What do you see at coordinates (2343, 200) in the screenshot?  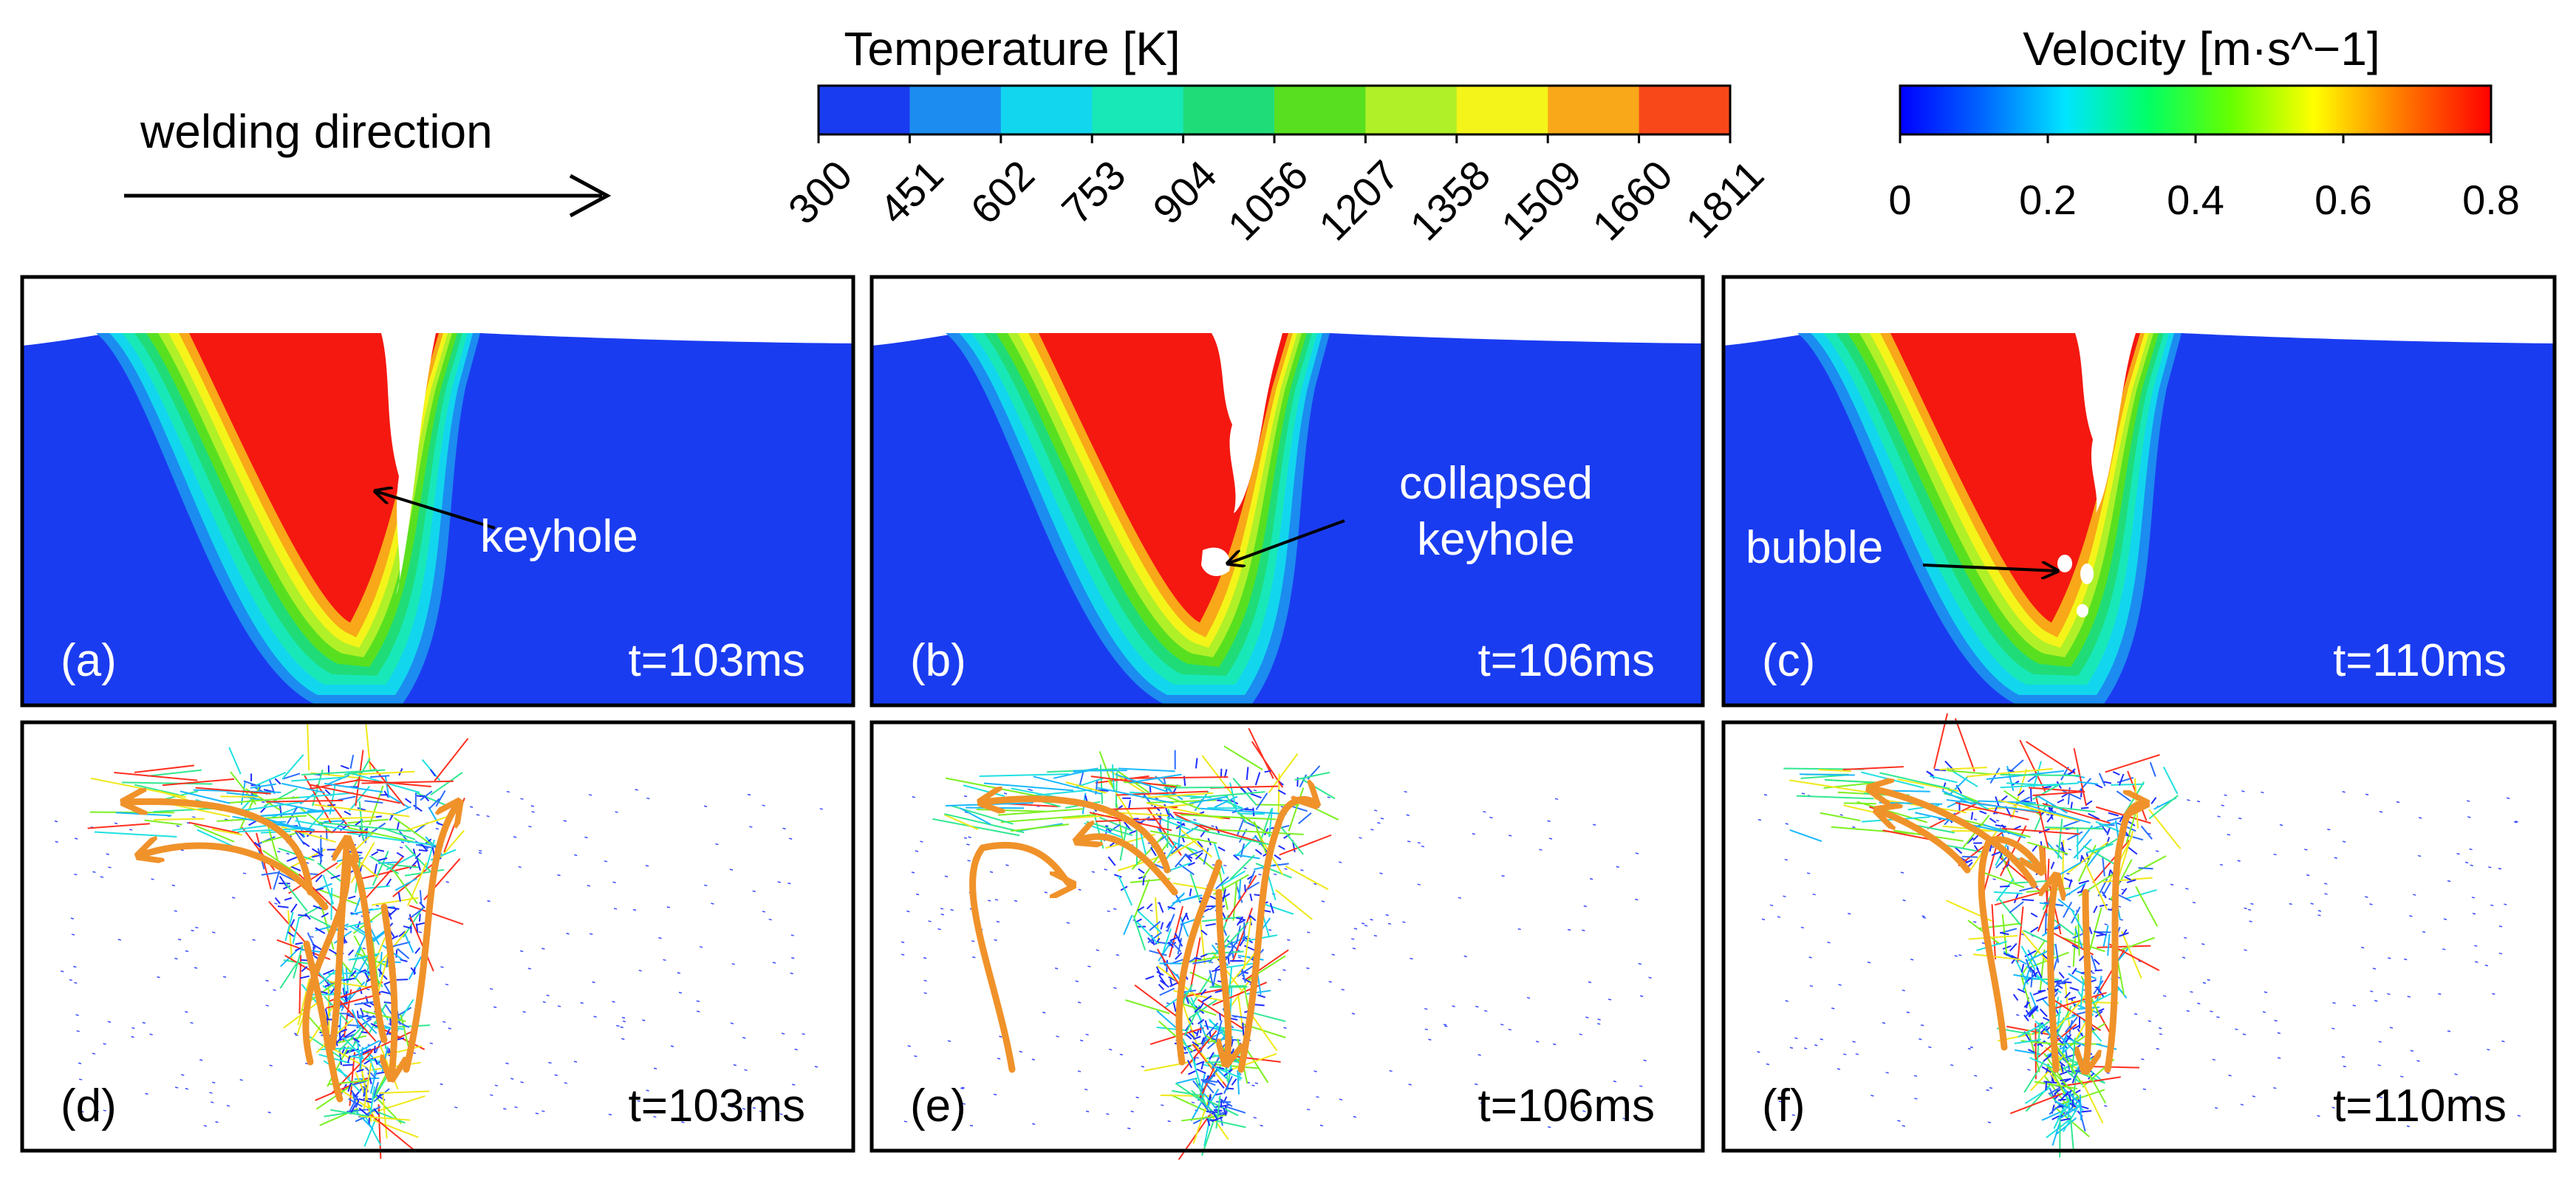 I see `velocity-tick-label: 0.6` at bounding box center [2343, 200].